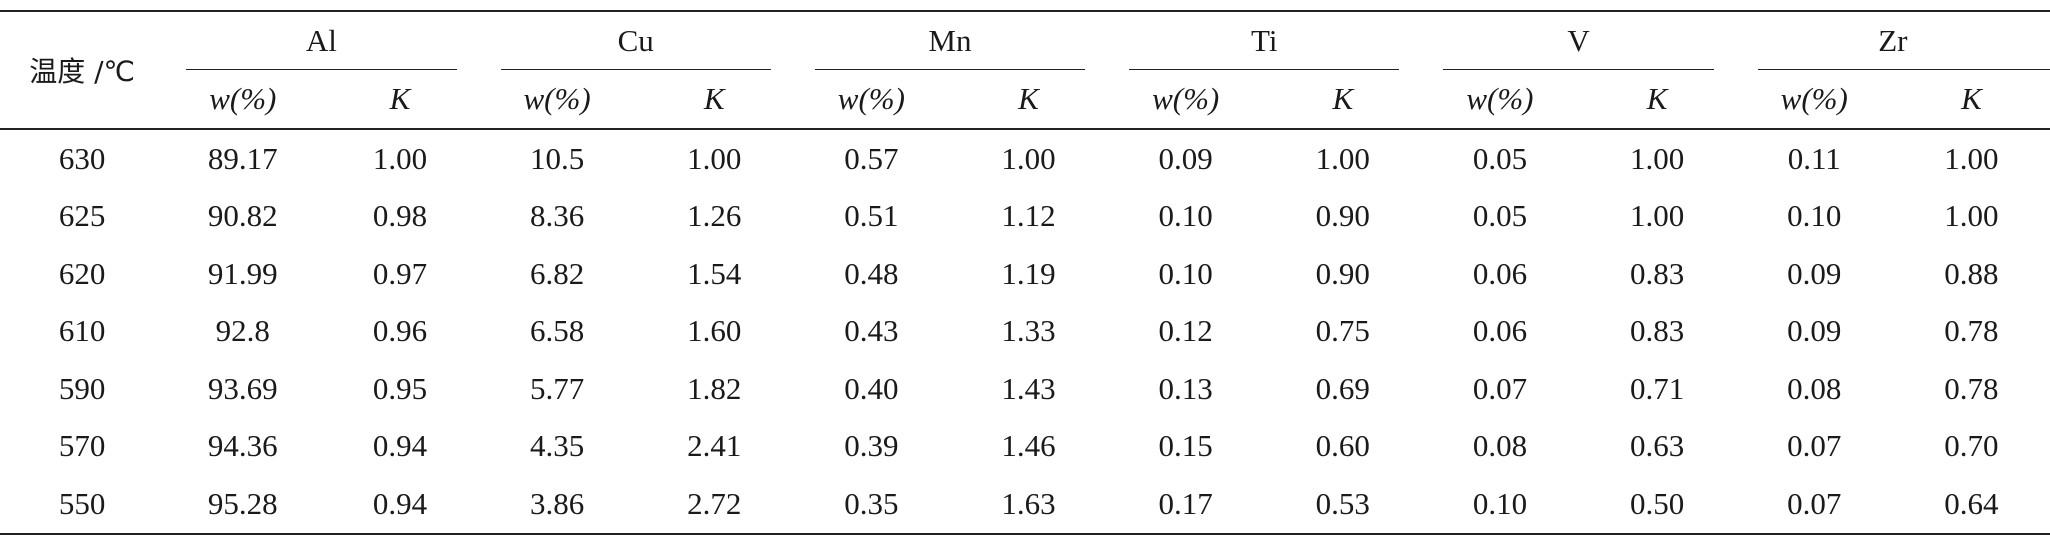 This screenshot has height=535, width=2050. What do you see at coordinates (242, 388) in the screenshot?
I see `w-value-cell: 93.69` at bounding box center [242, 388].